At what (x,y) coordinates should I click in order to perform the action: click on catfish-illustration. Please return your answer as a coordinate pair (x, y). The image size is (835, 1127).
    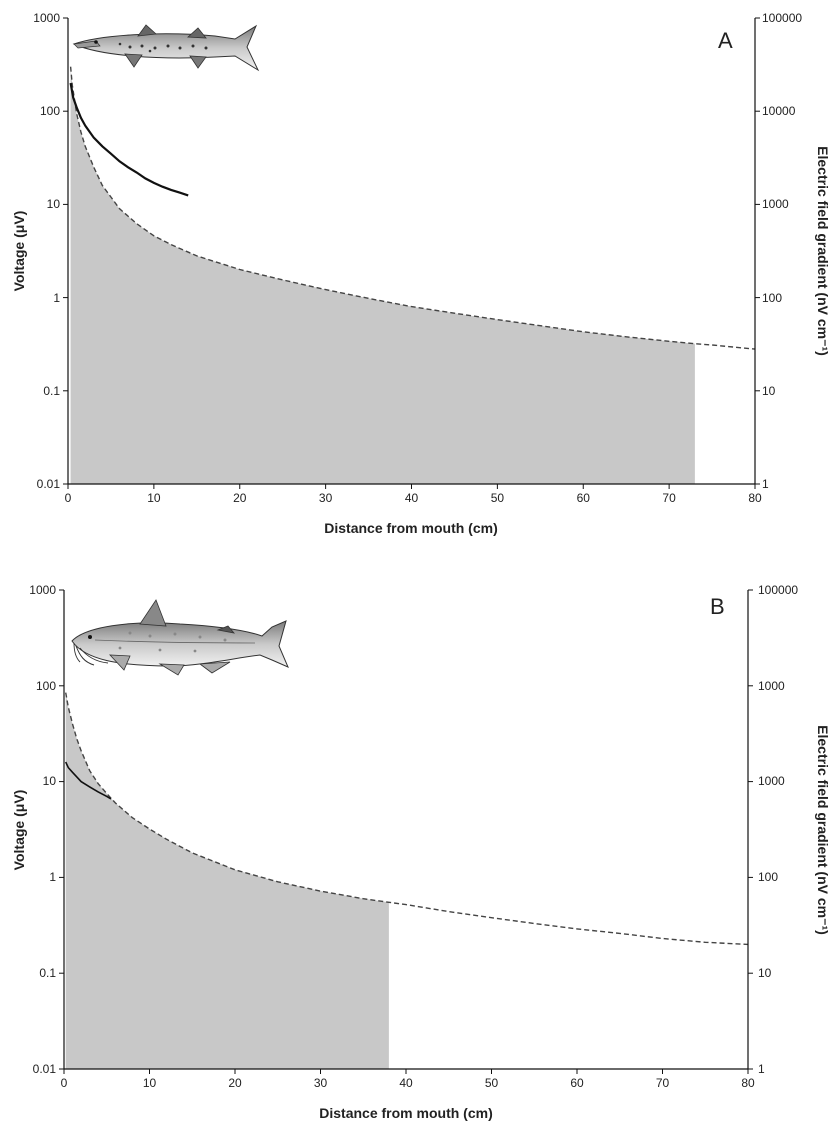
    Looking at the image, I should click on (180, 637).